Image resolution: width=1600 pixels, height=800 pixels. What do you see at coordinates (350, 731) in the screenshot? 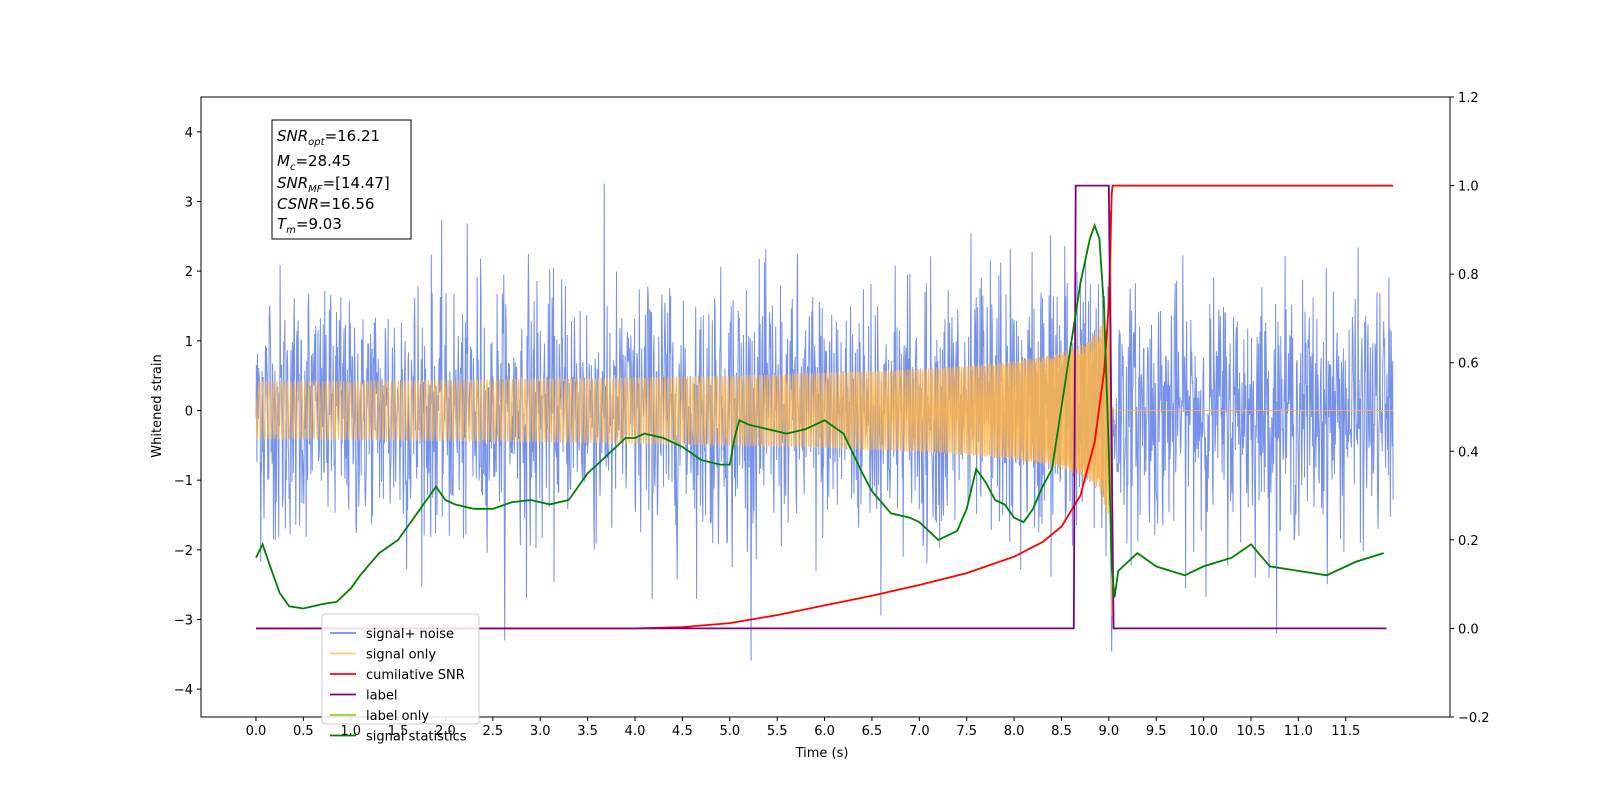
I see `x-tick-label: 1.0` at bounding box center [350, 731].